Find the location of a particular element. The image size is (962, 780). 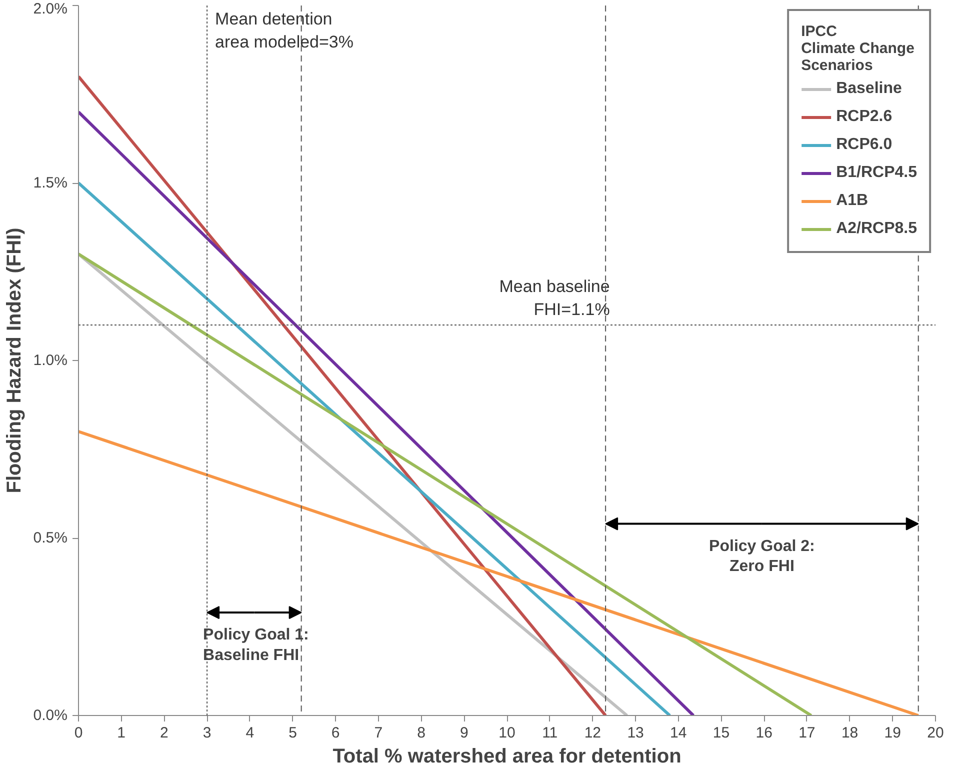

x-tick-label: 10 is located at coordinates (507, 733).